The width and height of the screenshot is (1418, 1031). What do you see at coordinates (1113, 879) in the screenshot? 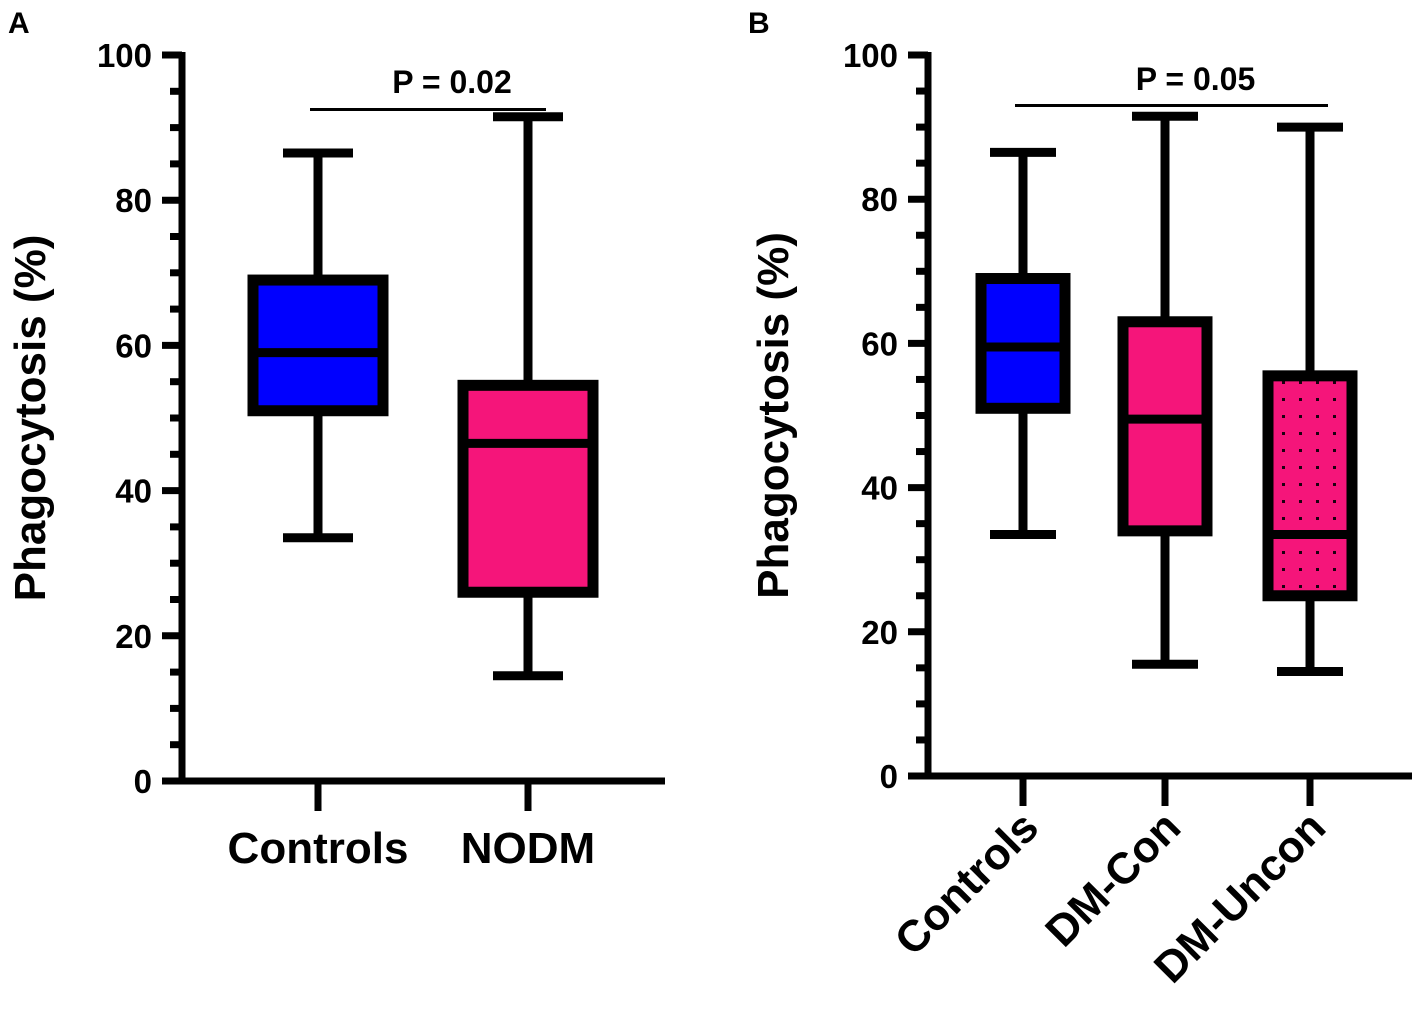
I see `x-category-label: DM-Con` at bounding box center [1113, 879].